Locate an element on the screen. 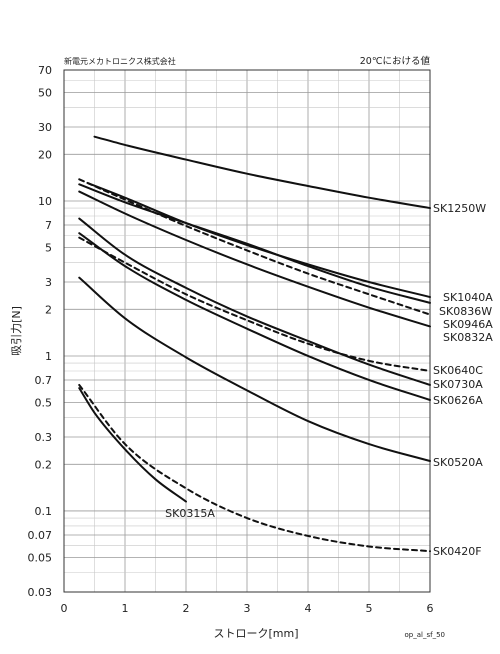 The image size is (500, 654). y-axis-label: 吸引力[N] is located at coordinates (16, 331).